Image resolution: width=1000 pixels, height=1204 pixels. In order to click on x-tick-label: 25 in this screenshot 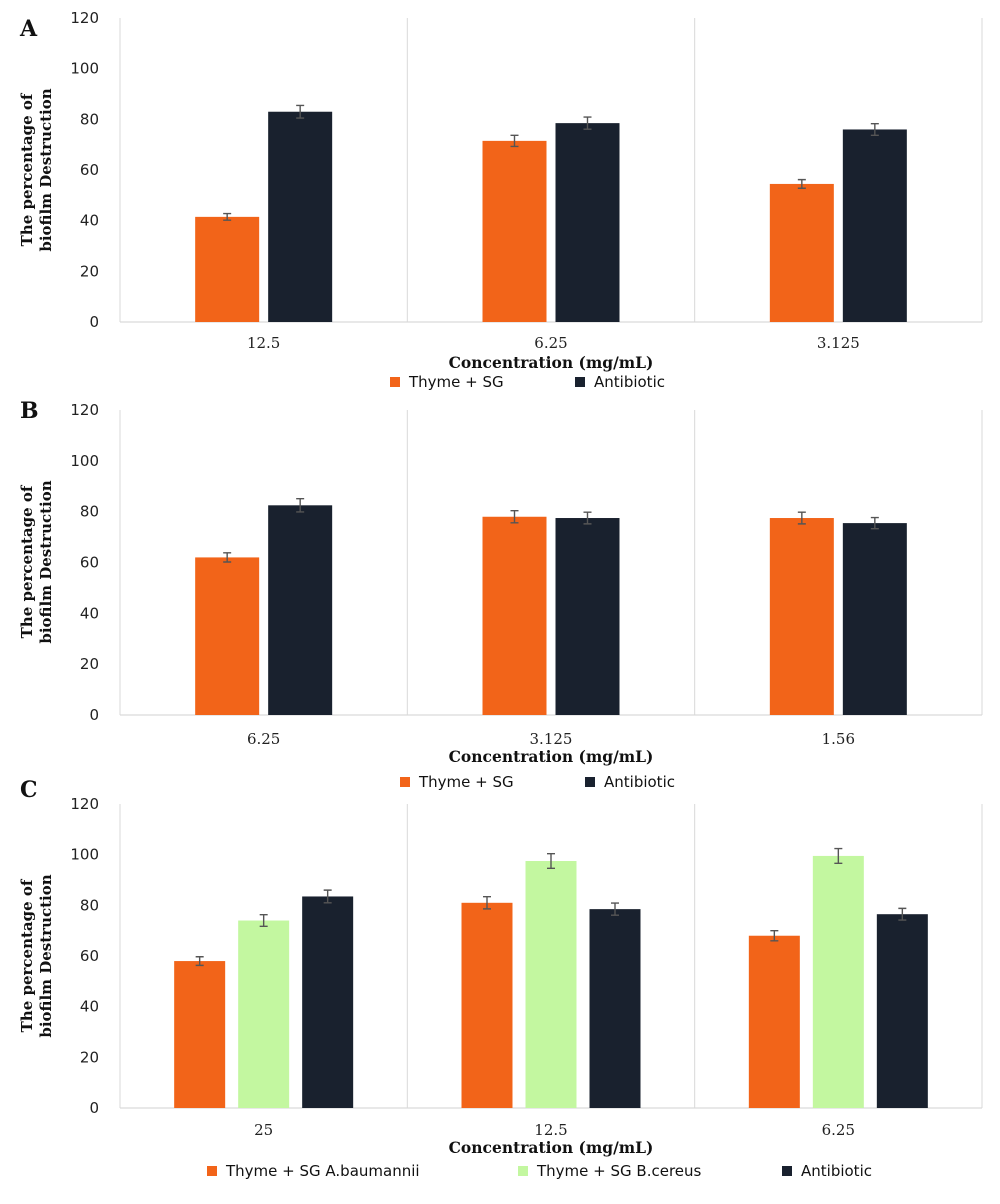, I will do `click(263, 1130)`.